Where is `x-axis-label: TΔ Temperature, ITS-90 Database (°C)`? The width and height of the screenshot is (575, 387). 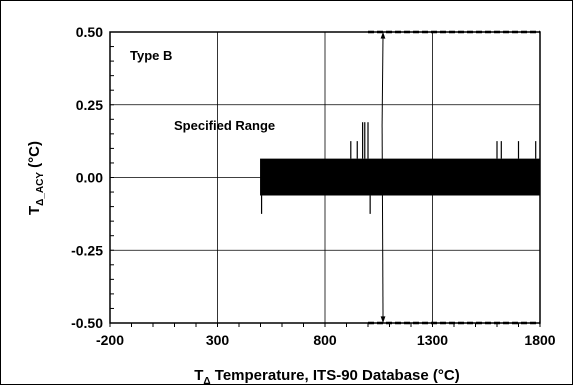 x-axis-label: TΔ Temperature, ITS-90 Database (°C) is located at coordinates (327, 377).